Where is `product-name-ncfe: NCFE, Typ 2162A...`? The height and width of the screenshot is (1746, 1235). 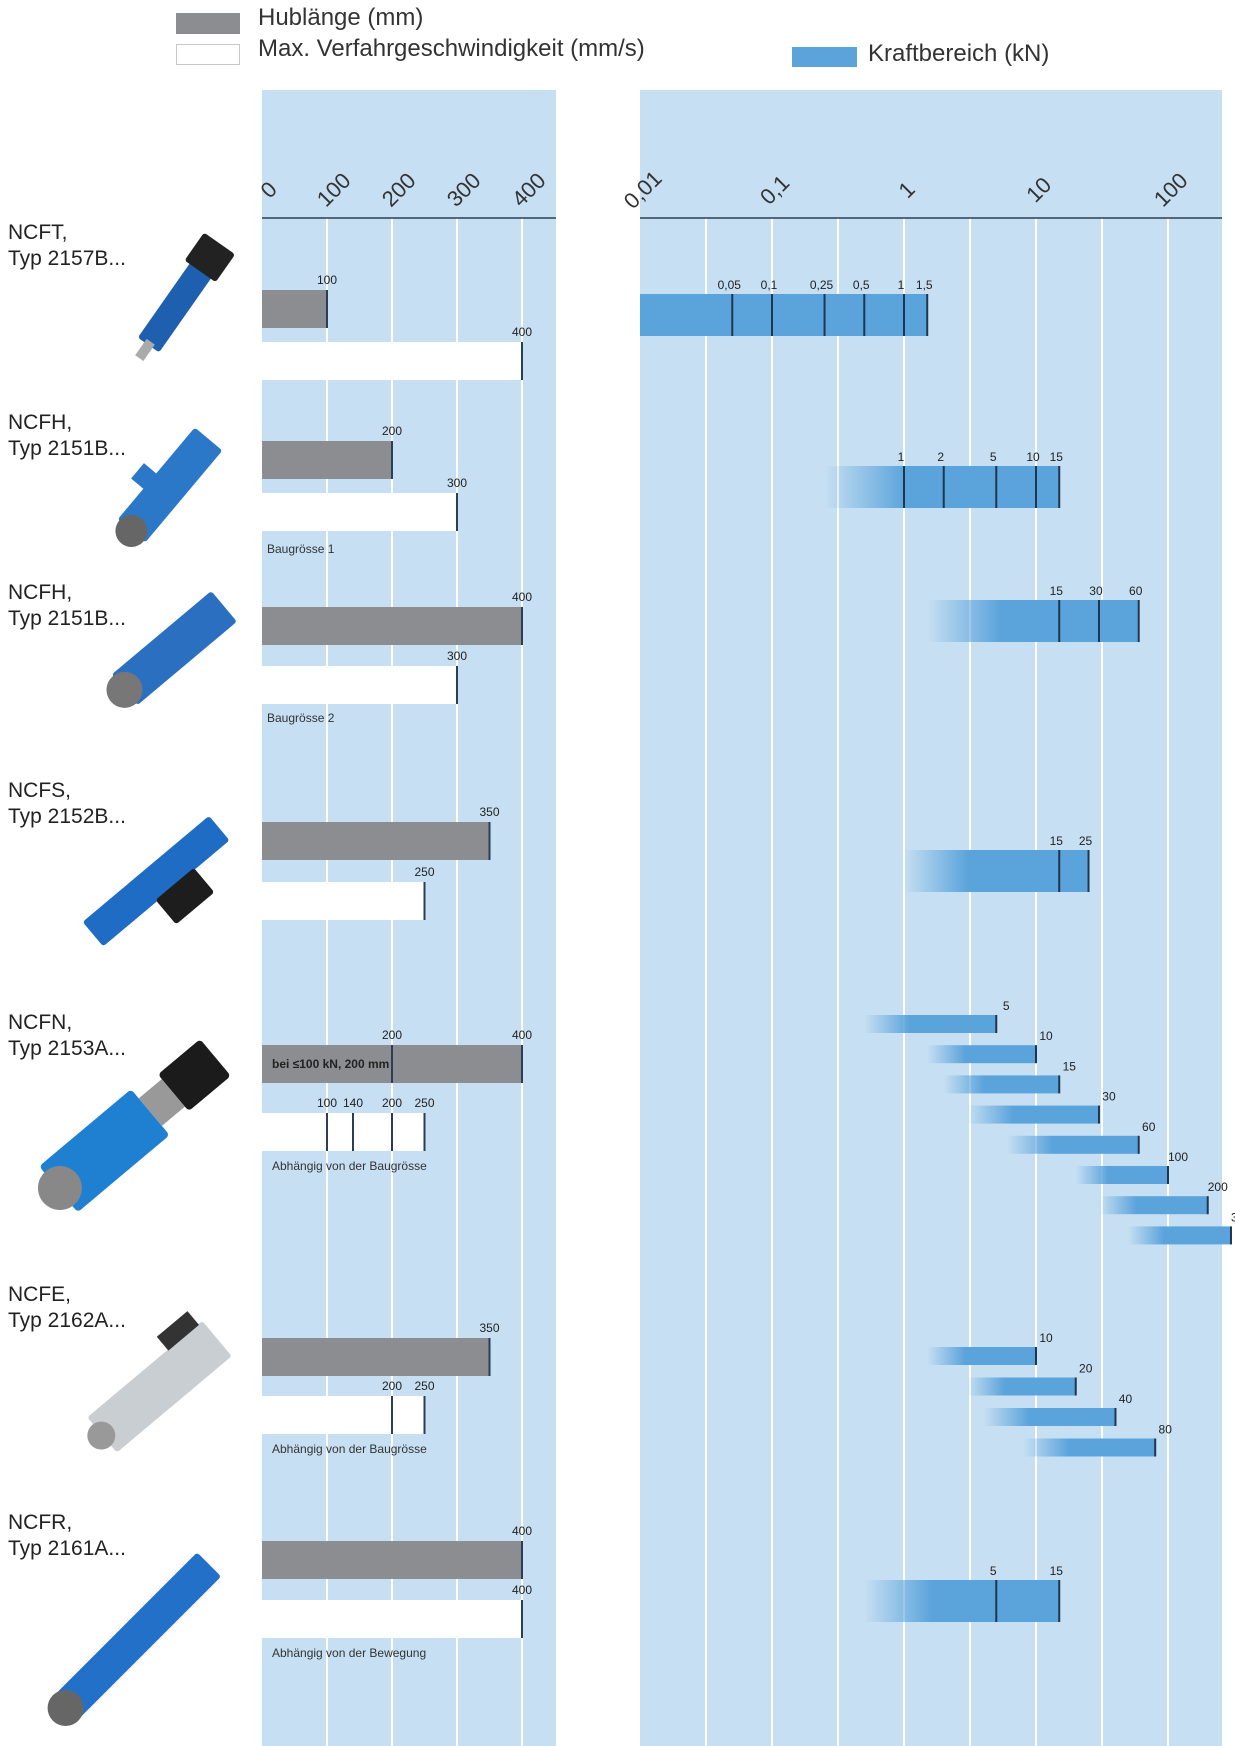 product-name-ncfe: NCFE, Typ 2162A... is located at coordinates (67, 1307).